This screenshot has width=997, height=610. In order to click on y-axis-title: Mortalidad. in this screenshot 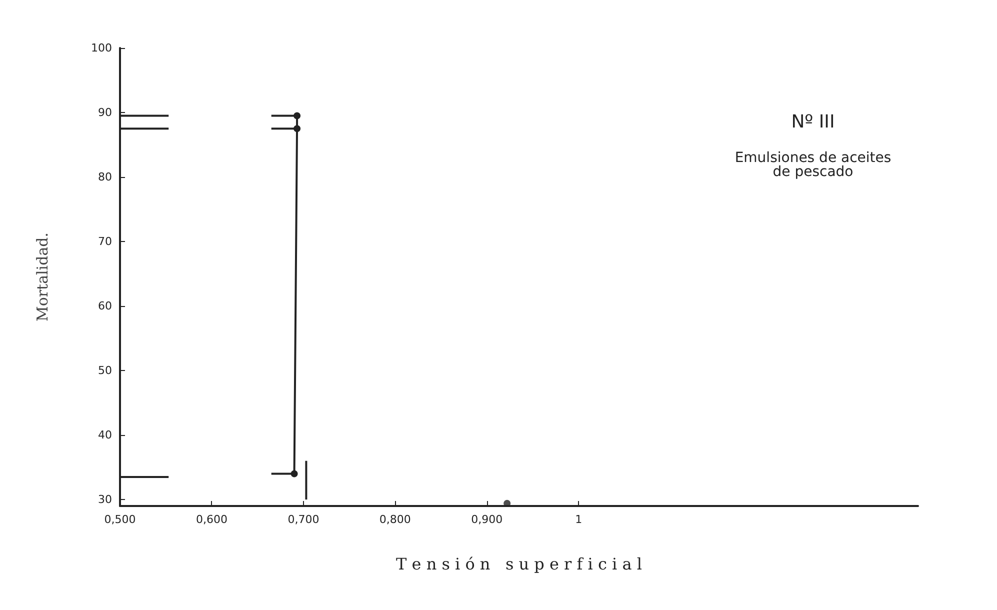, I will do `click(43, 277)`.